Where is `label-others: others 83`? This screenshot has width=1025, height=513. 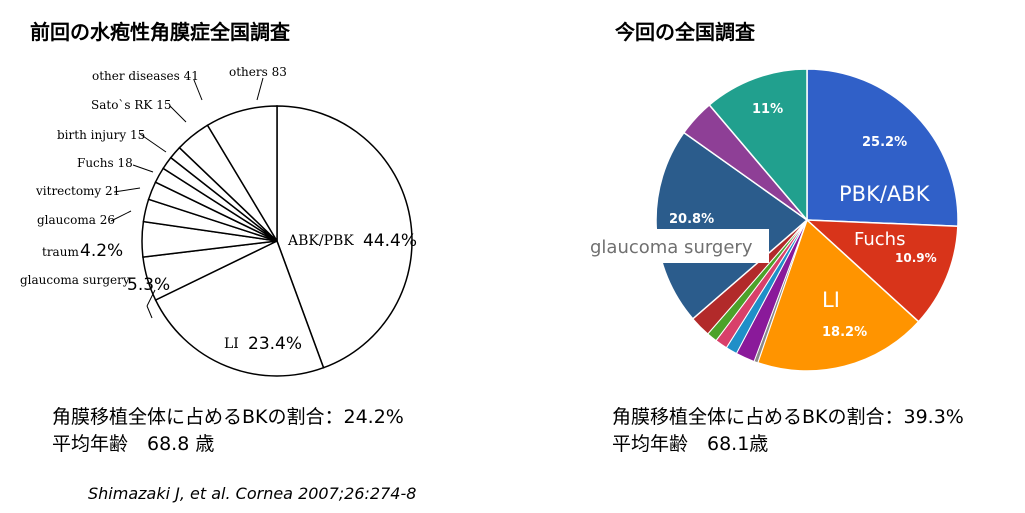 label-others: others 83 is located at coordinates (258, 72).